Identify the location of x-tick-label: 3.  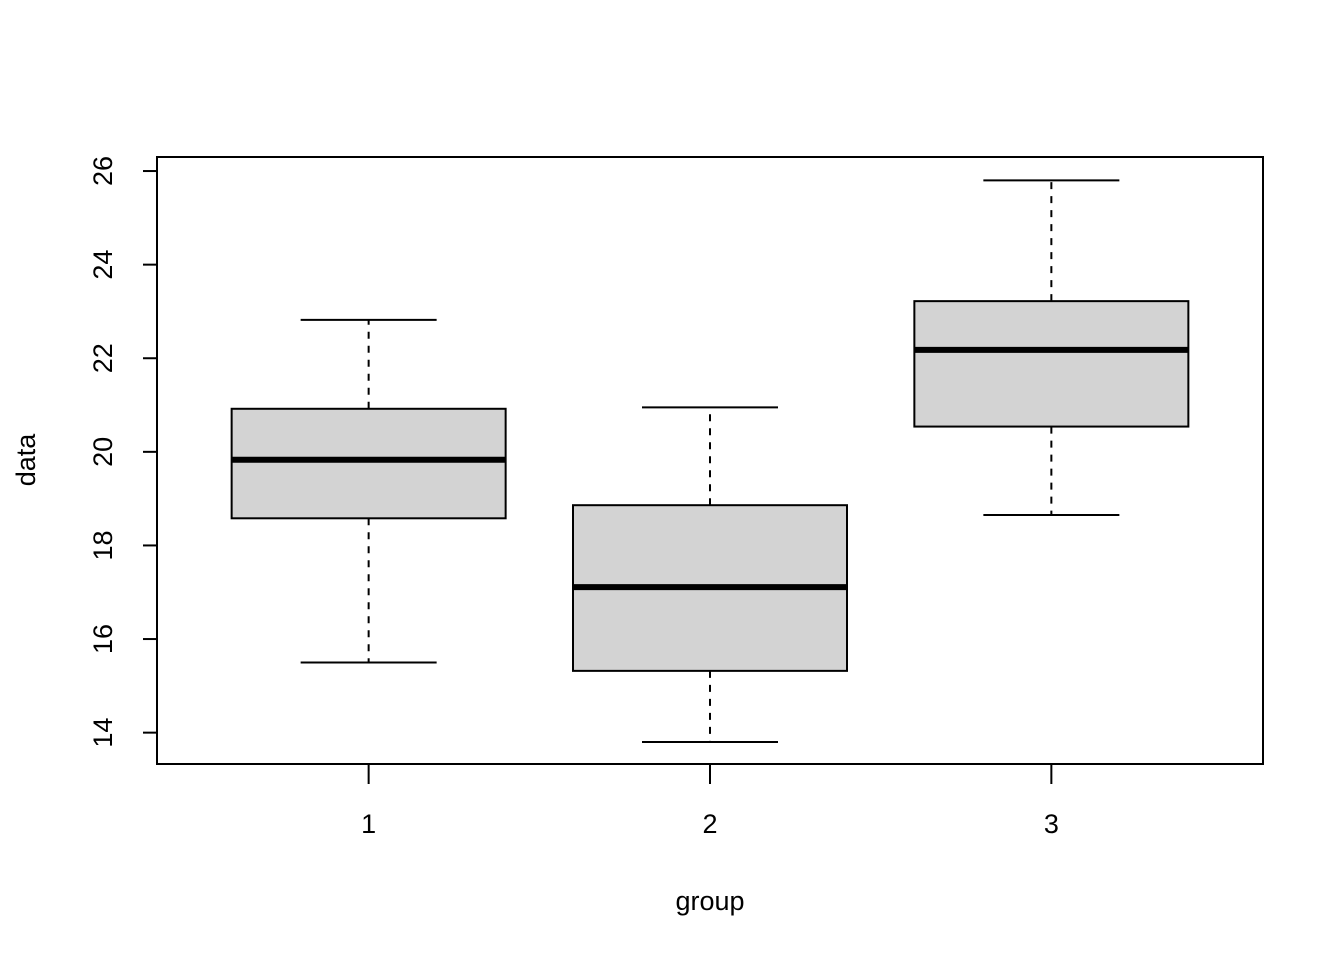
(1051, 824).